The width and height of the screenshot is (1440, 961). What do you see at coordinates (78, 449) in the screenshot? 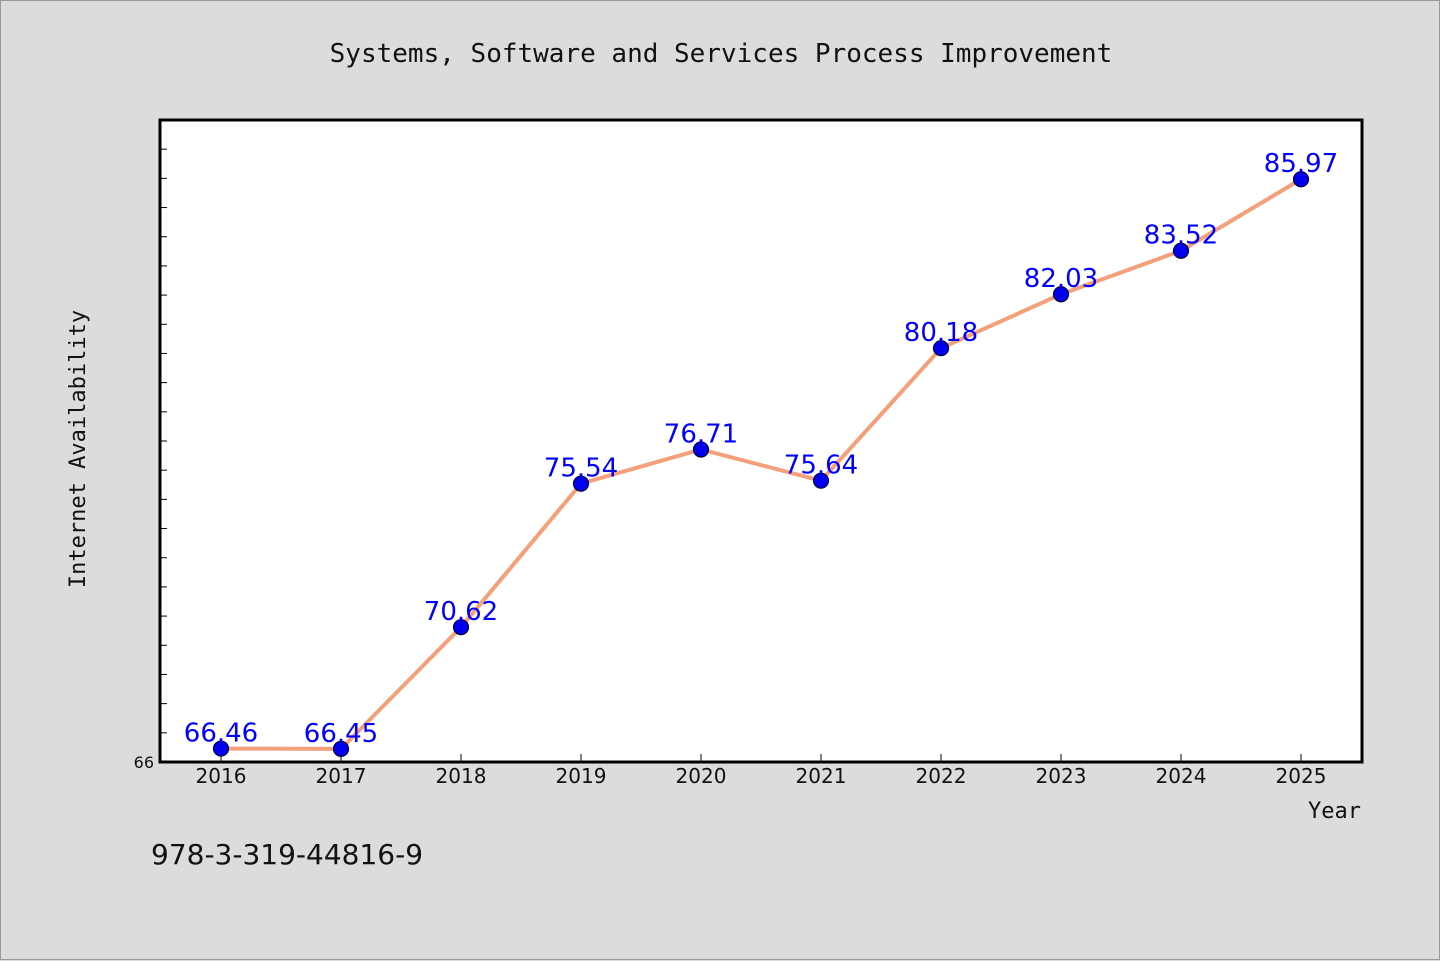
I see `y-axis-title: Internet Availability` at bounding box center [78, 449].